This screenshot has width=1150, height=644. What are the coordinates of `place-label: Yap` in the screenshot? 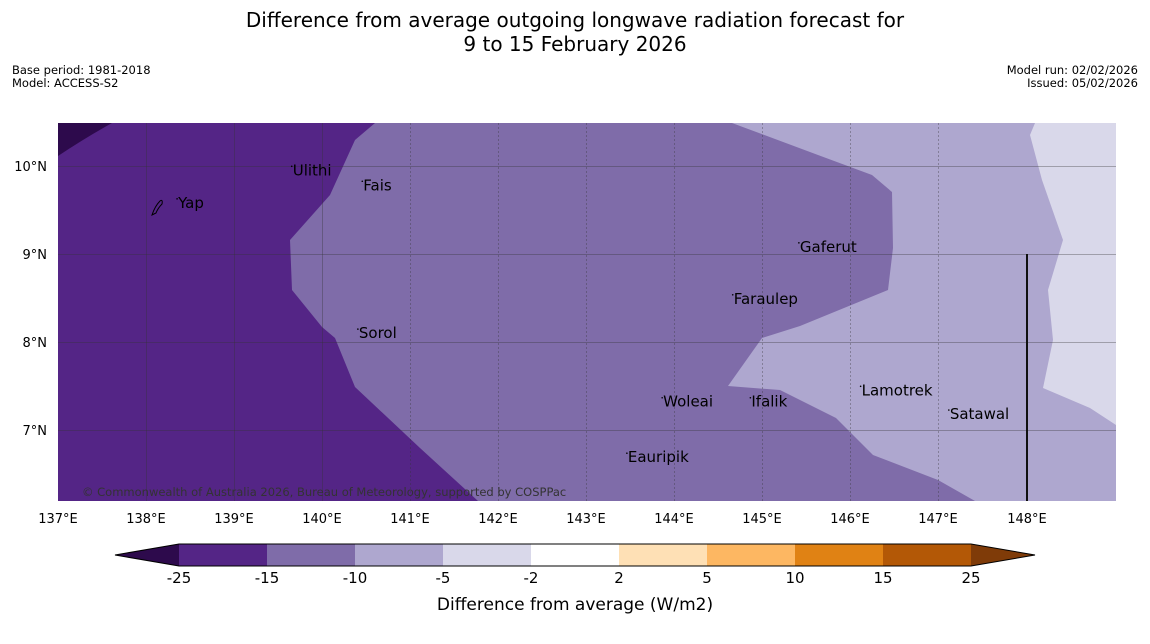 It's located at (190, 203).